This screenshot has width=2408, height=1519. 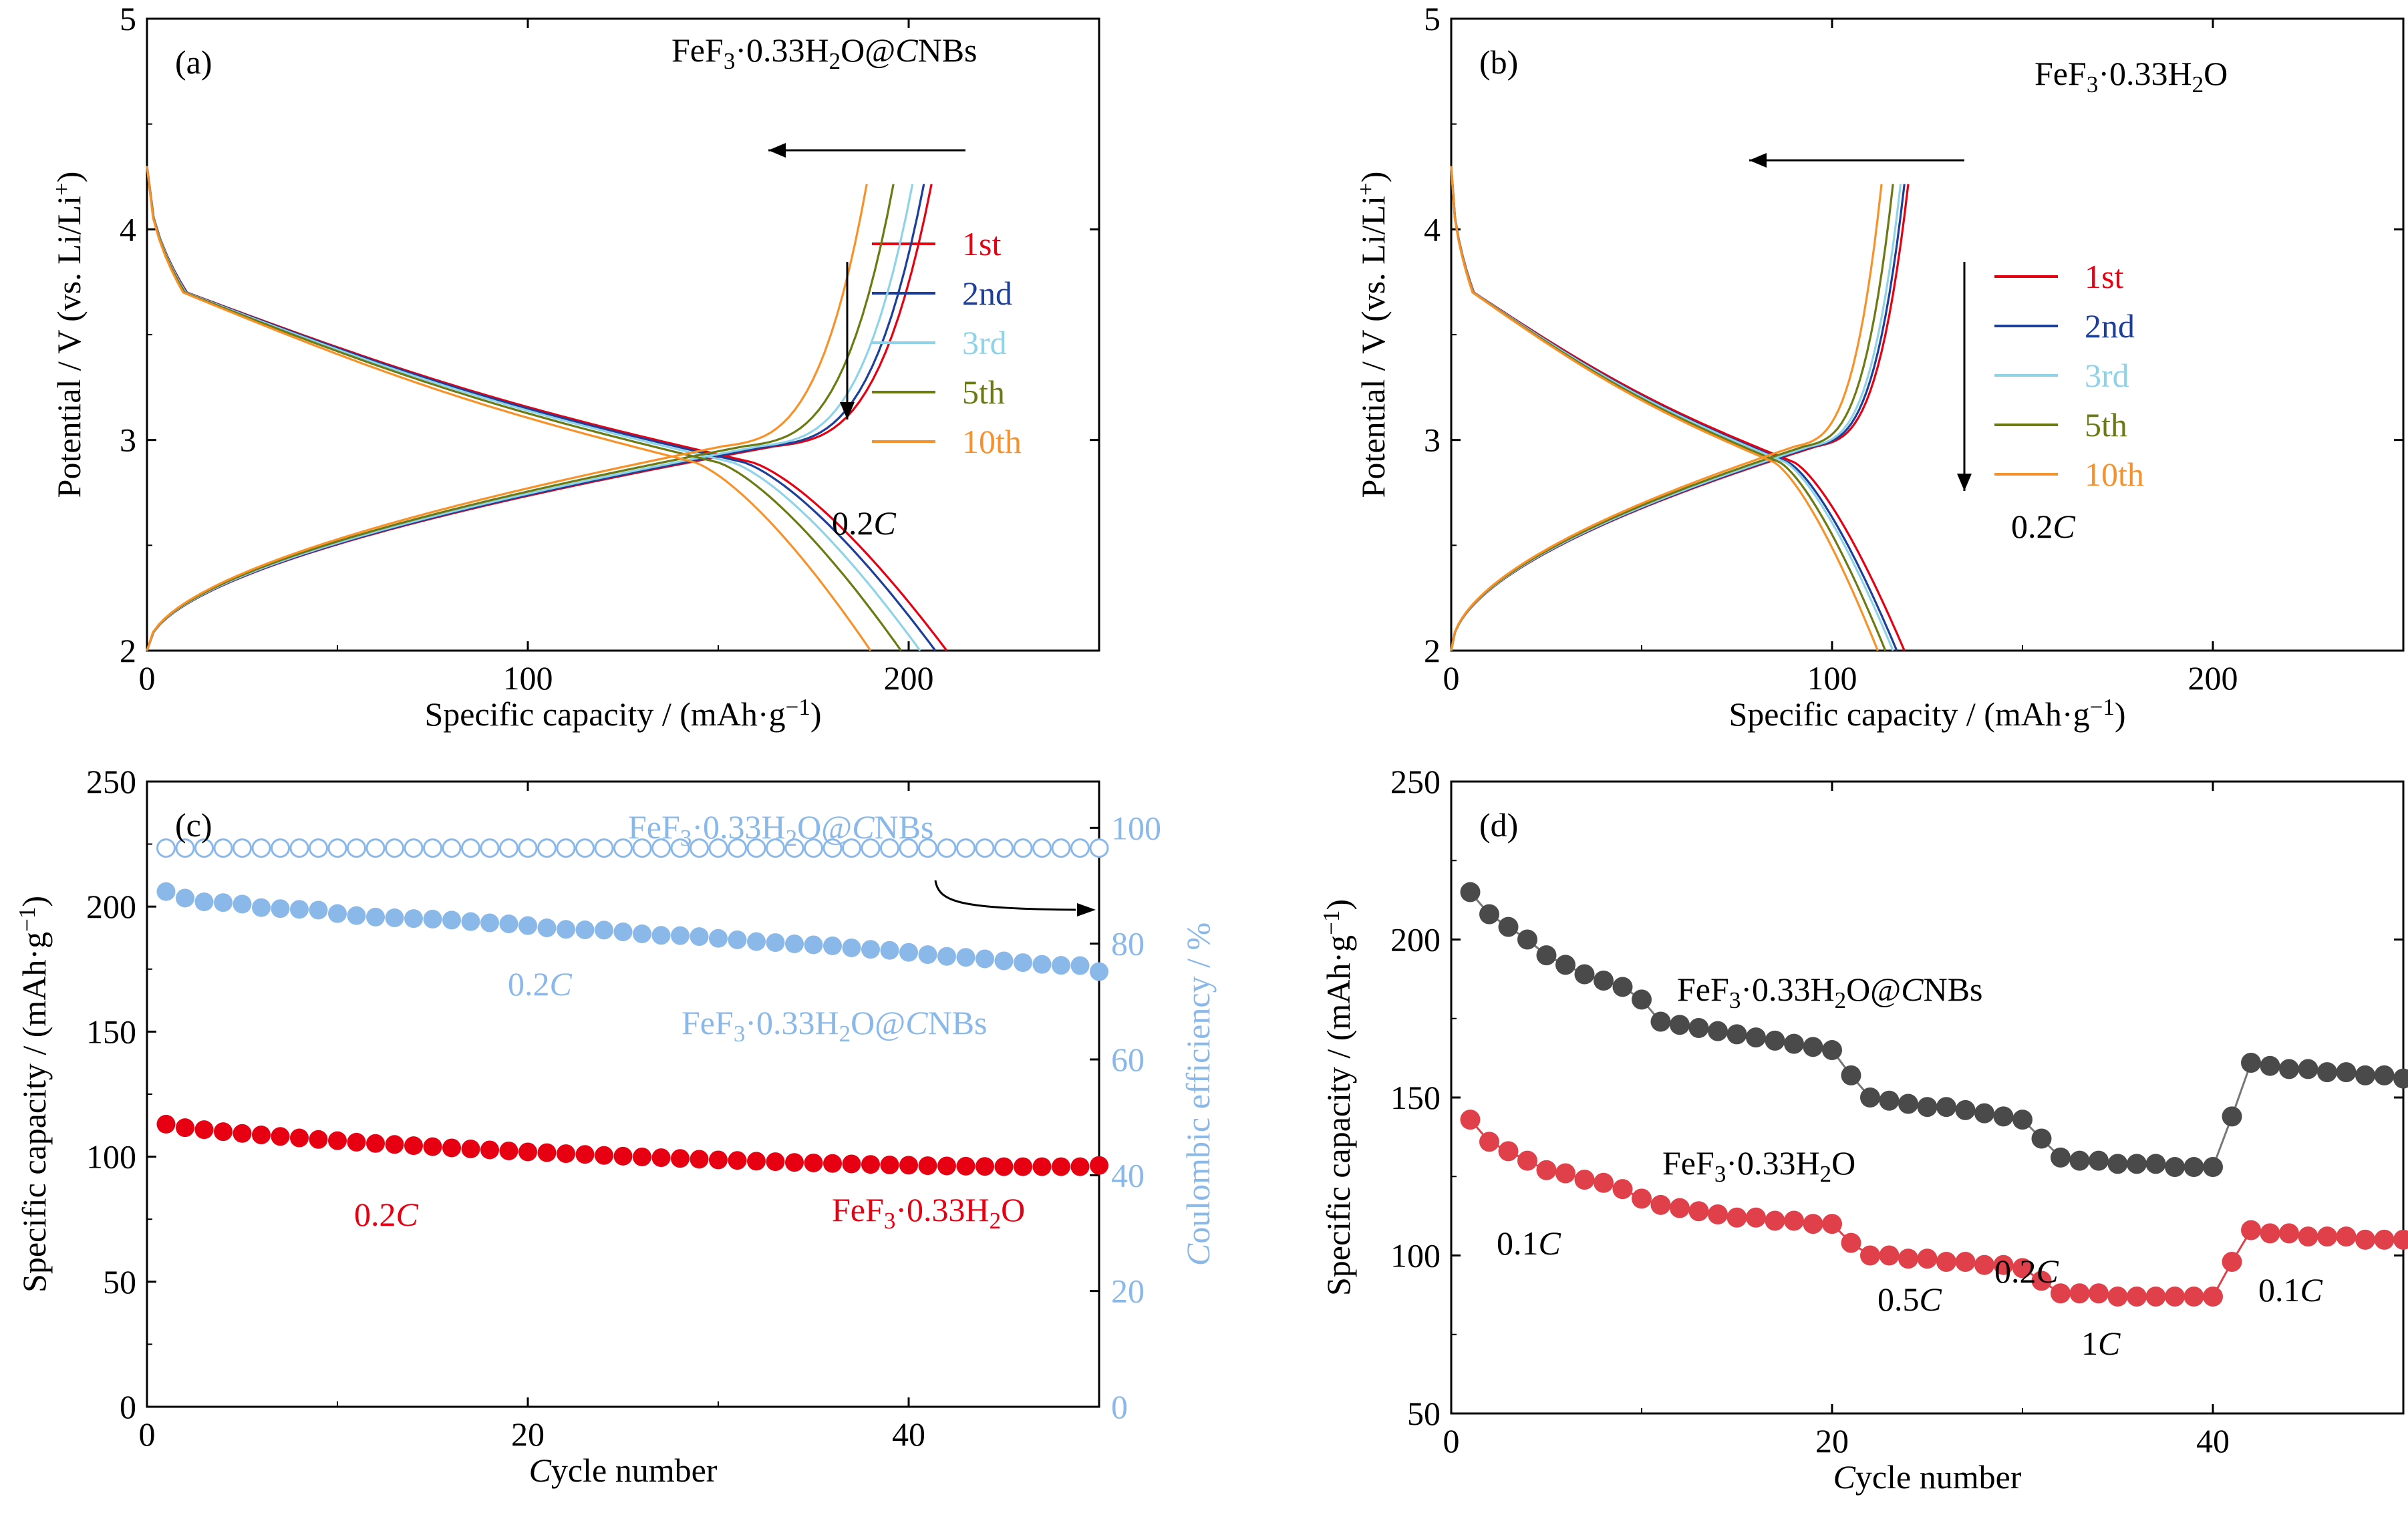 What do you see at coordinates (1338, 1097) in the screenshot?
I see `y-axis-label: Specific capacity / (mAh·g−1)` at bounding box center [1338, 1097].